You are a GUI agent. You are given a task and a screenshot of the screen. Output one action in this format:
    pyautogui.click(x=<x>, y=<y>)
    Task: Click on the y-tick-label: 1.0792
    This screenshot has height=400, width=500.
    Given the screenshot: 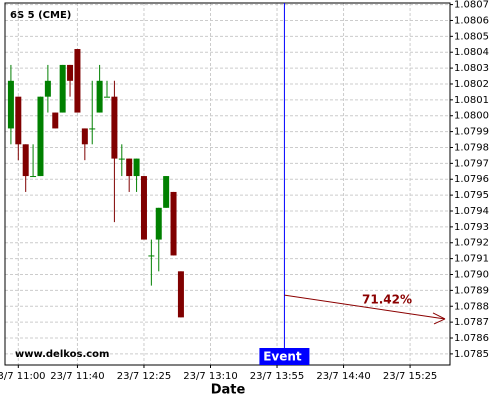 What is the action you would take?
    pyautogui.click(x=471, y=243)
    